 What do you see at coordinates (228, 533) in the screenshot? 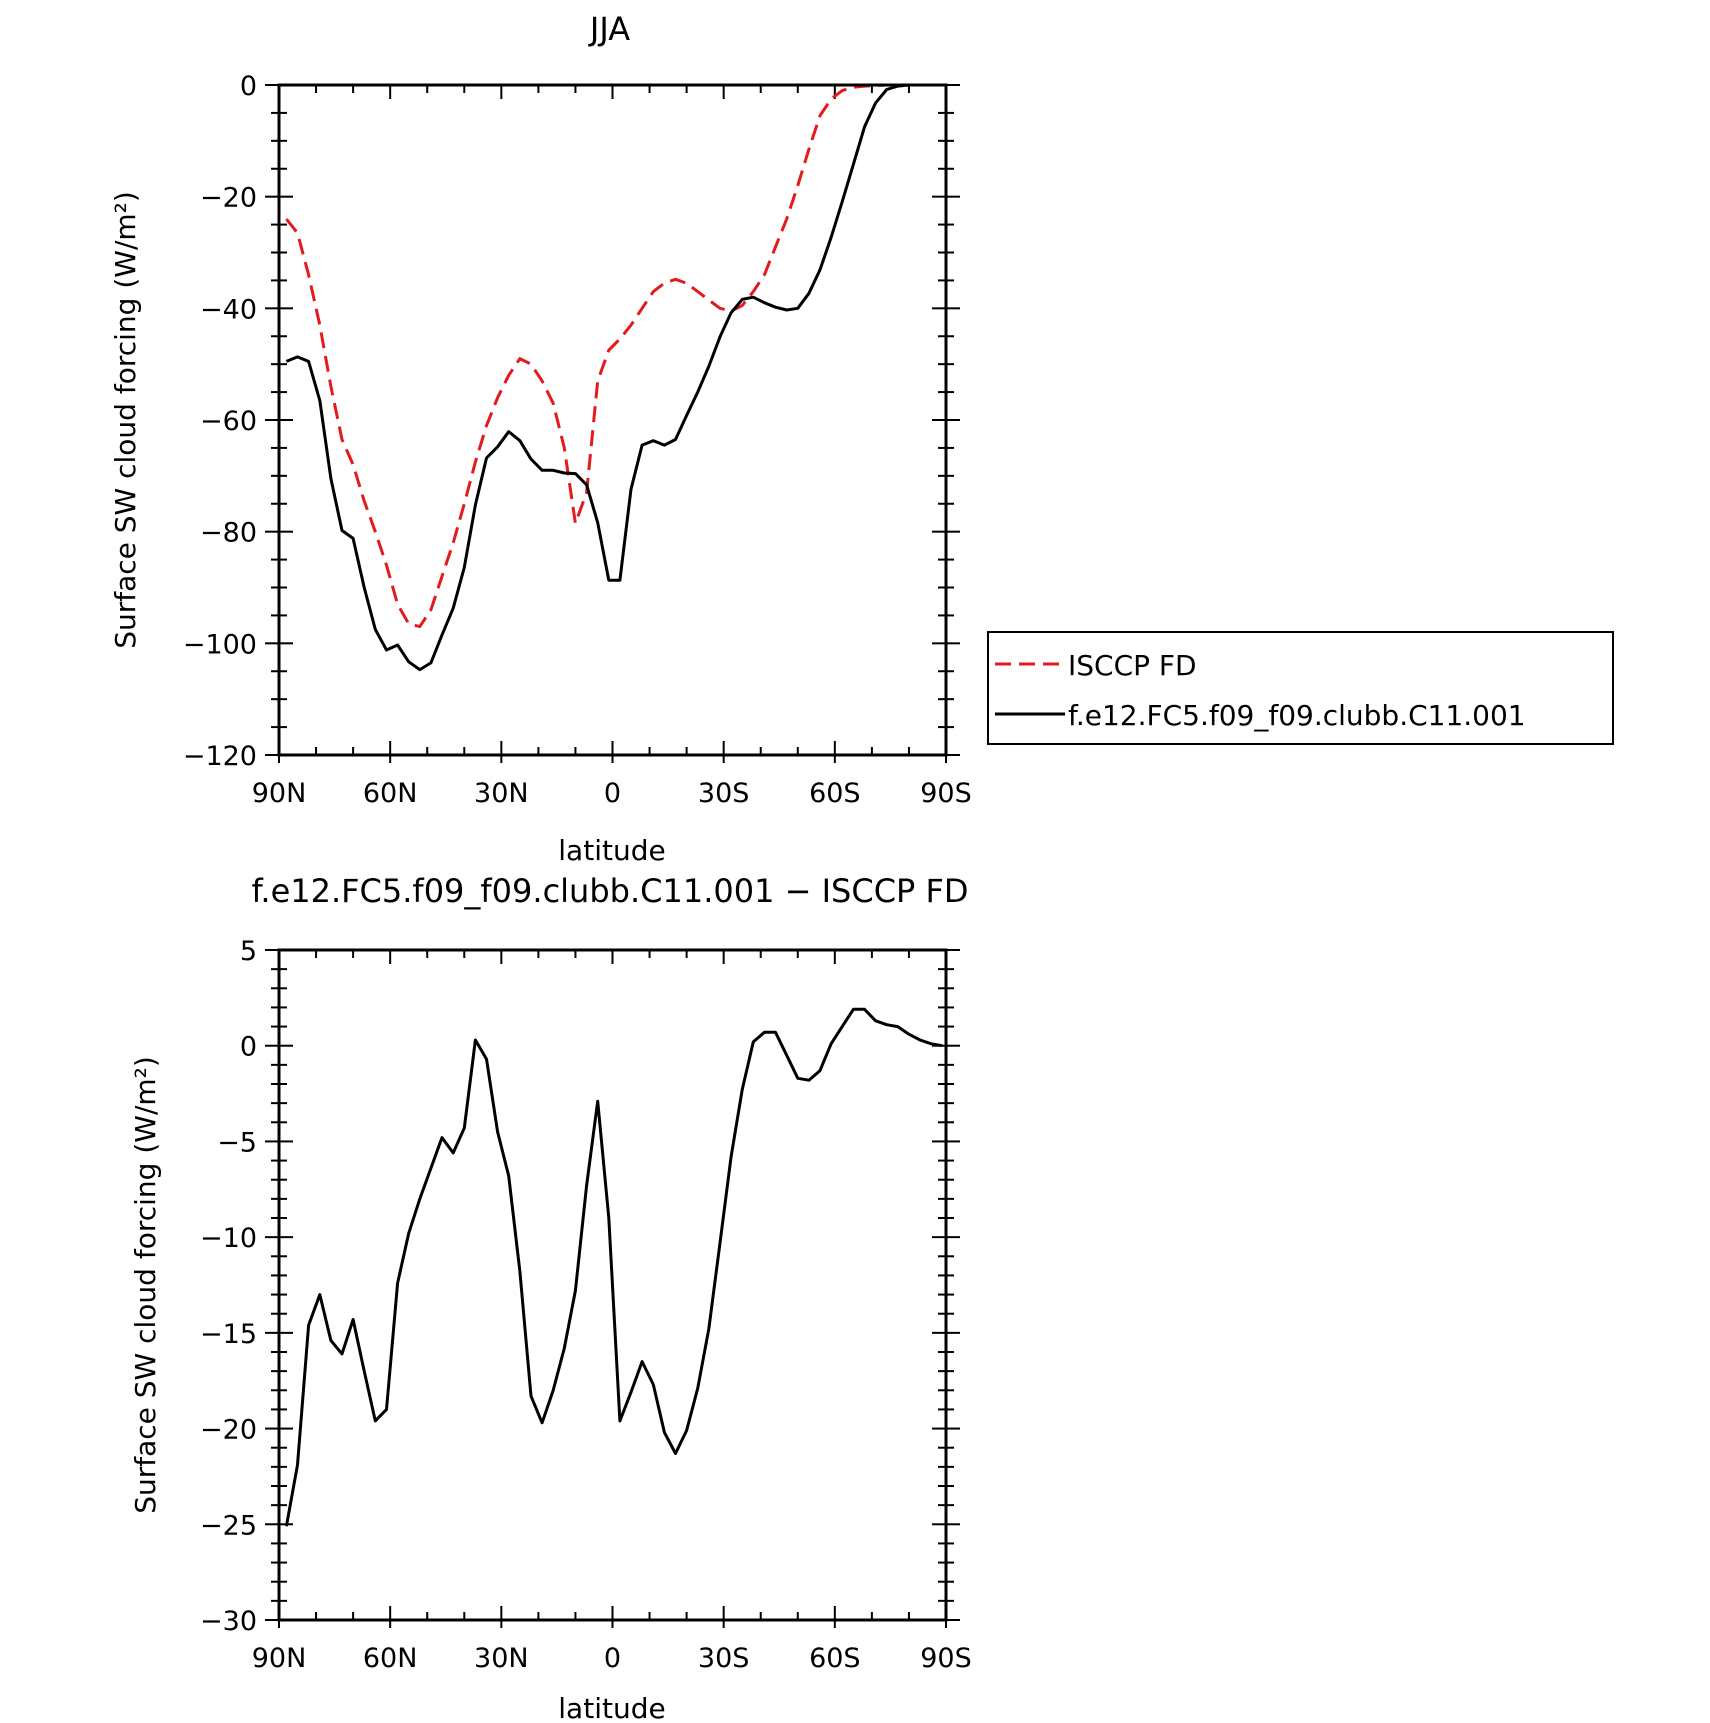
I see `y-tick-label: −80` at bounding box center [228, 533].